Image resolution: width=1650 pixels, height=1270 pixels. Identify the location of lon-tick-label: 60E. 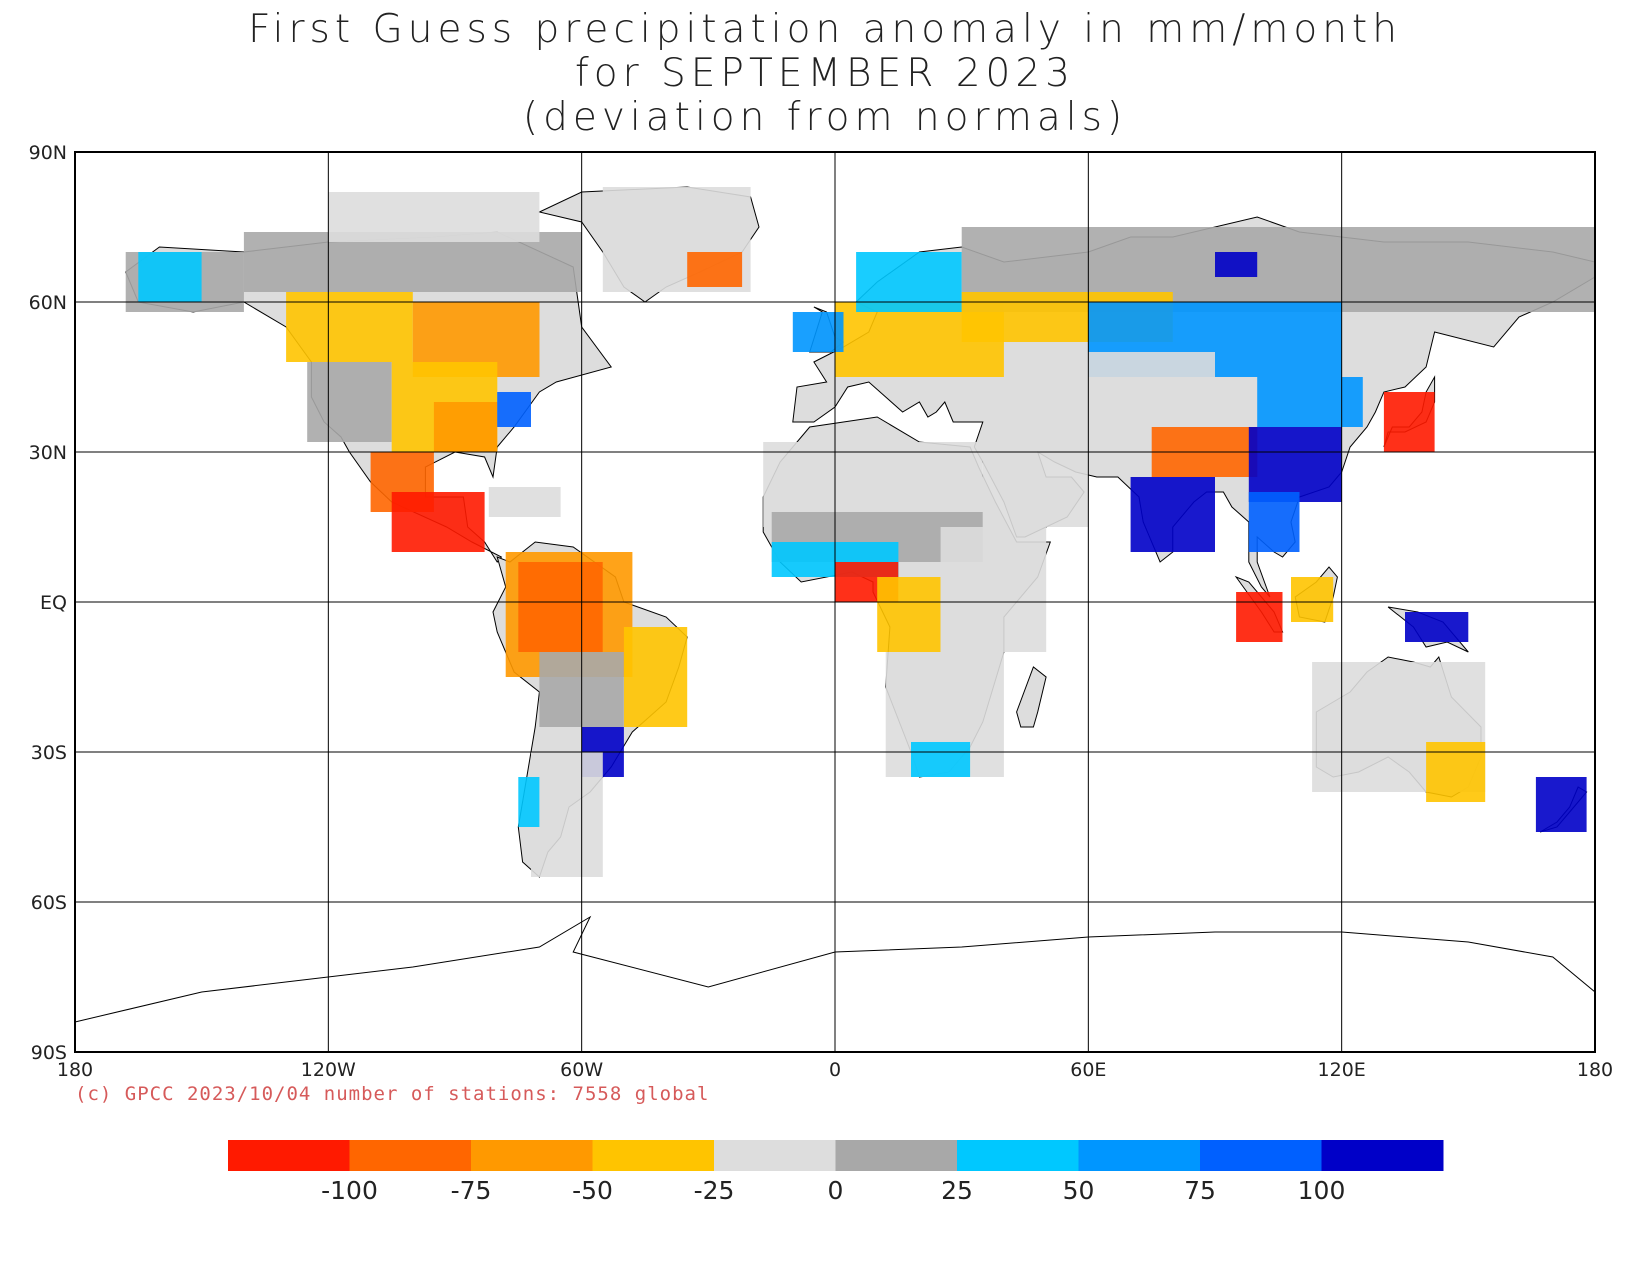
(1088, 1070).